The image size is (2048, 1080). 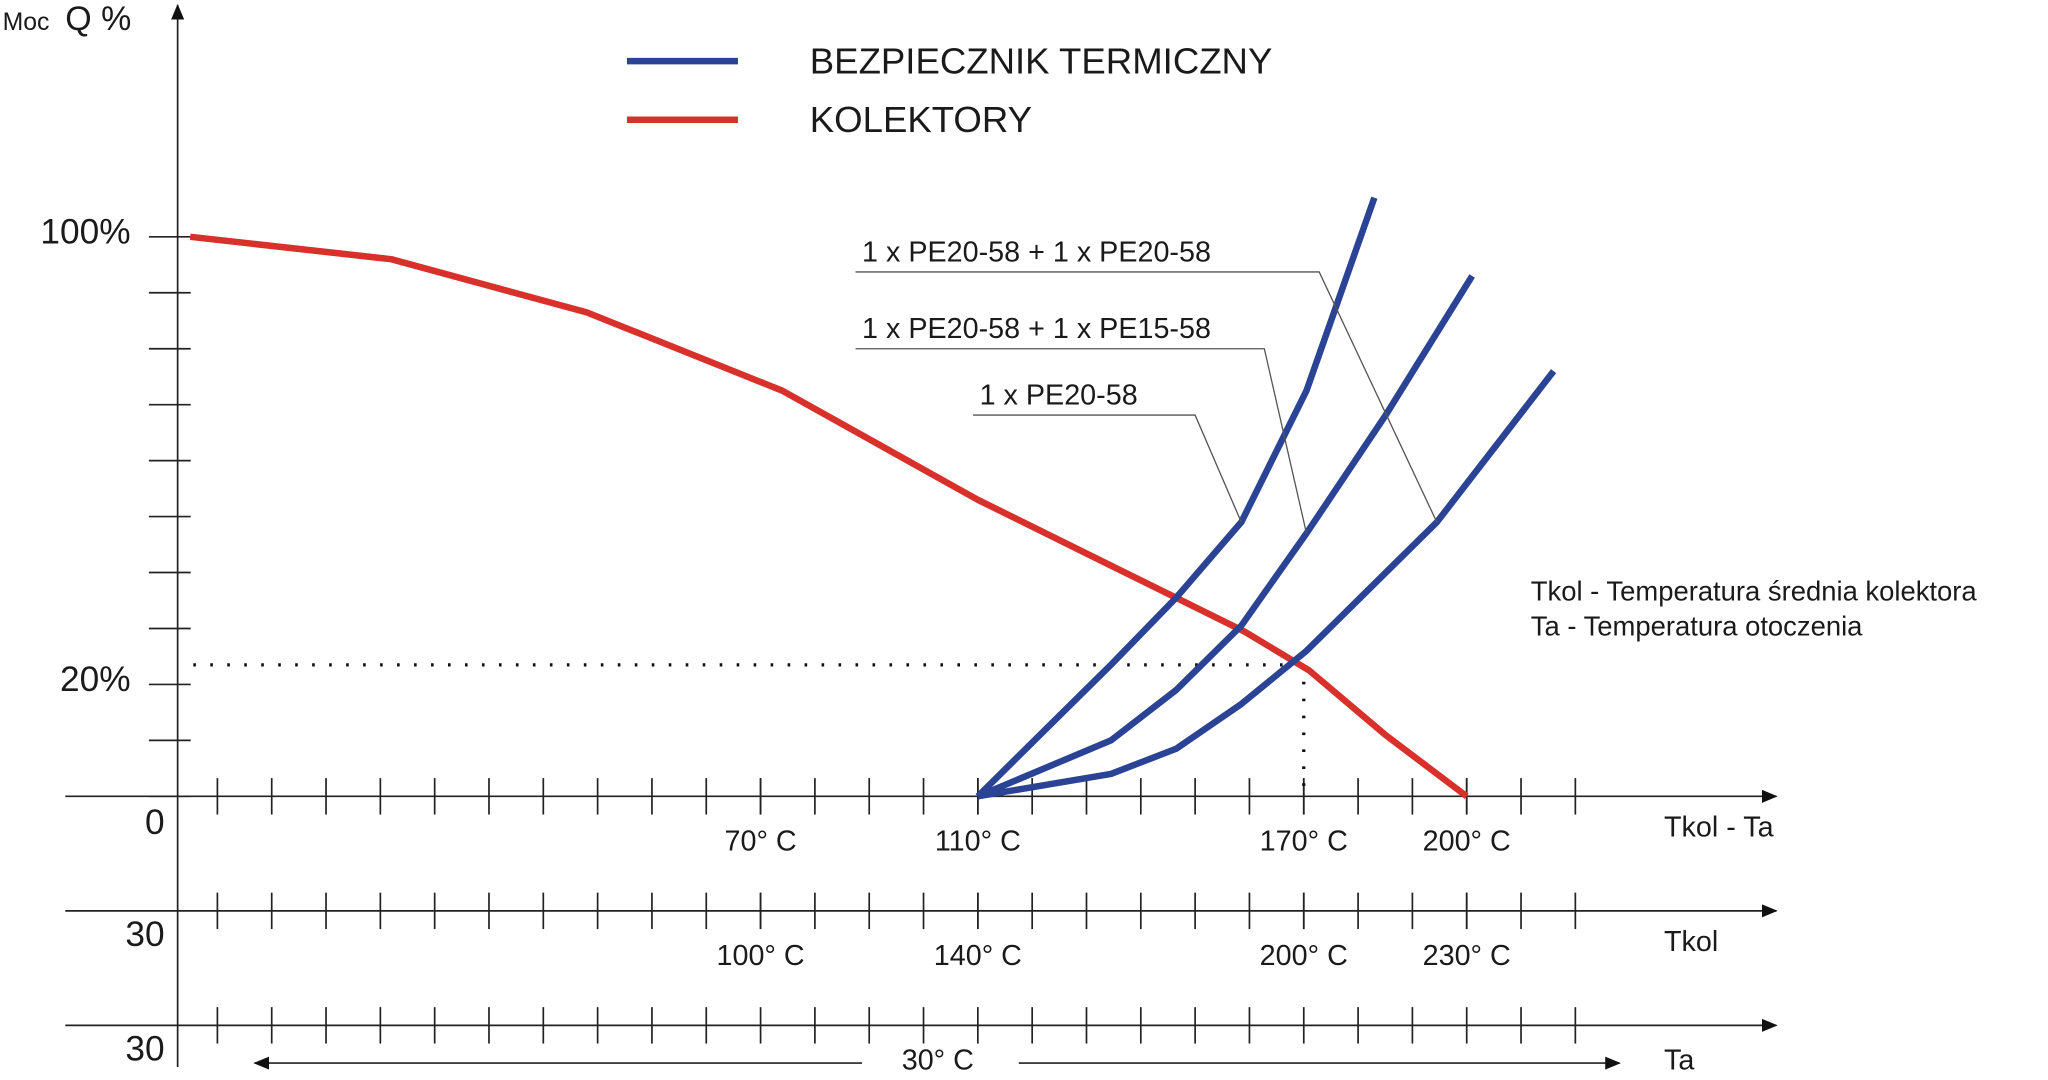 I want to click on y-tick-label: 0, so click(x=155, y=822).